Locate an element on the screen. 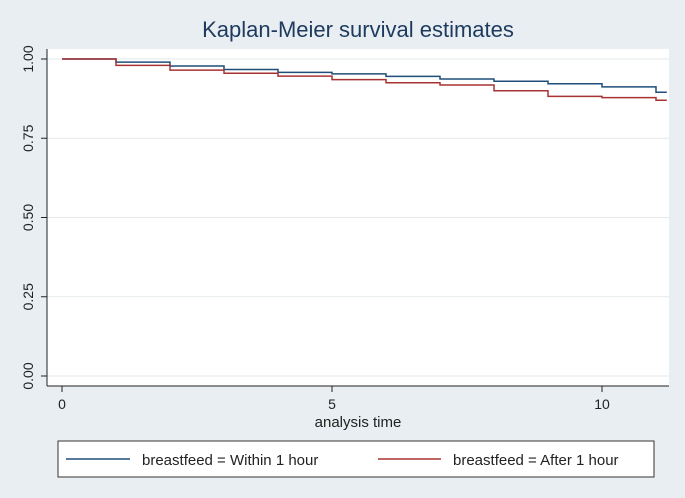 Image resolution: width=685 pixels, height=498 pixels. legend-label-after-1-hour: breastfeed = After 1 hour is located at coordinates (536, 460).